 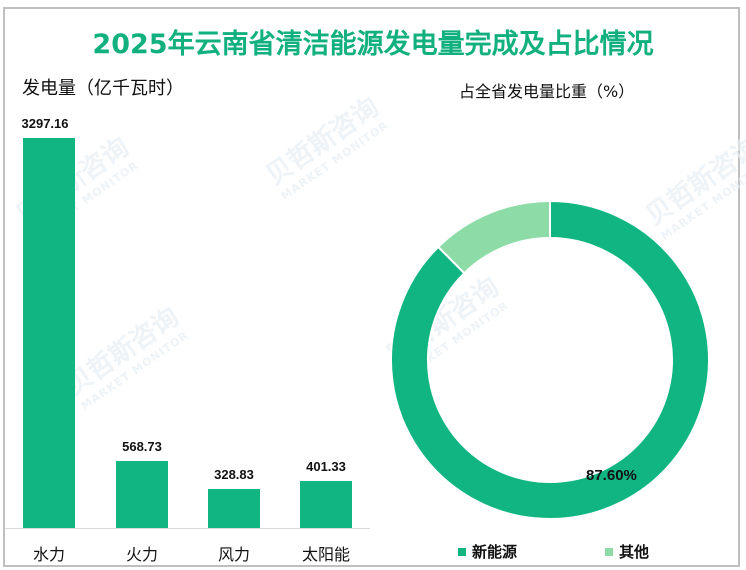 What do you see at coordinates (325, 554) in the screenshot?
I see `x-axis-category-label: 太阳能` at bounding box center [325, 554].